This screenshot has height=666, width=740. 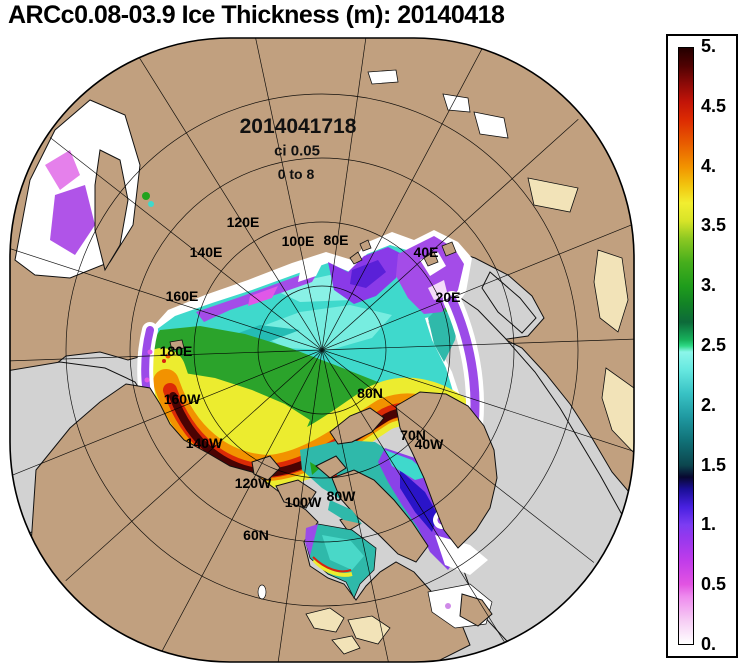 I want to click on colorbar-tick-label: 2.5, so click(x=714, y=345).